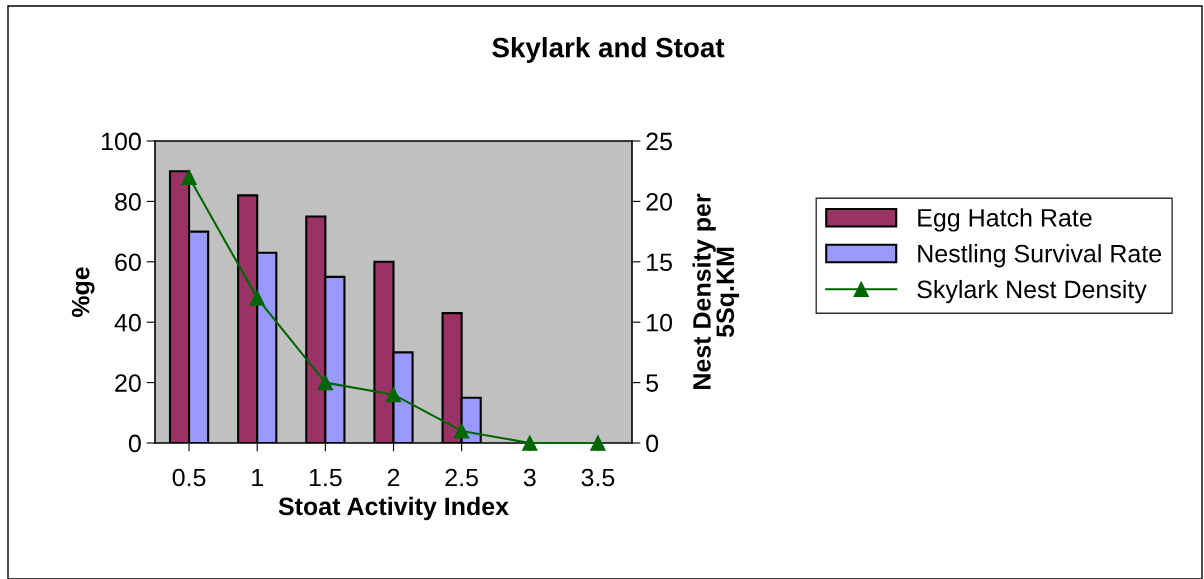 This screenshot has height=579, width=1204. Describe the element at coordinates (716, 291) in the screenshot. I see `y2-axis-title: Nest Density per 5Sq.KM` at that location.